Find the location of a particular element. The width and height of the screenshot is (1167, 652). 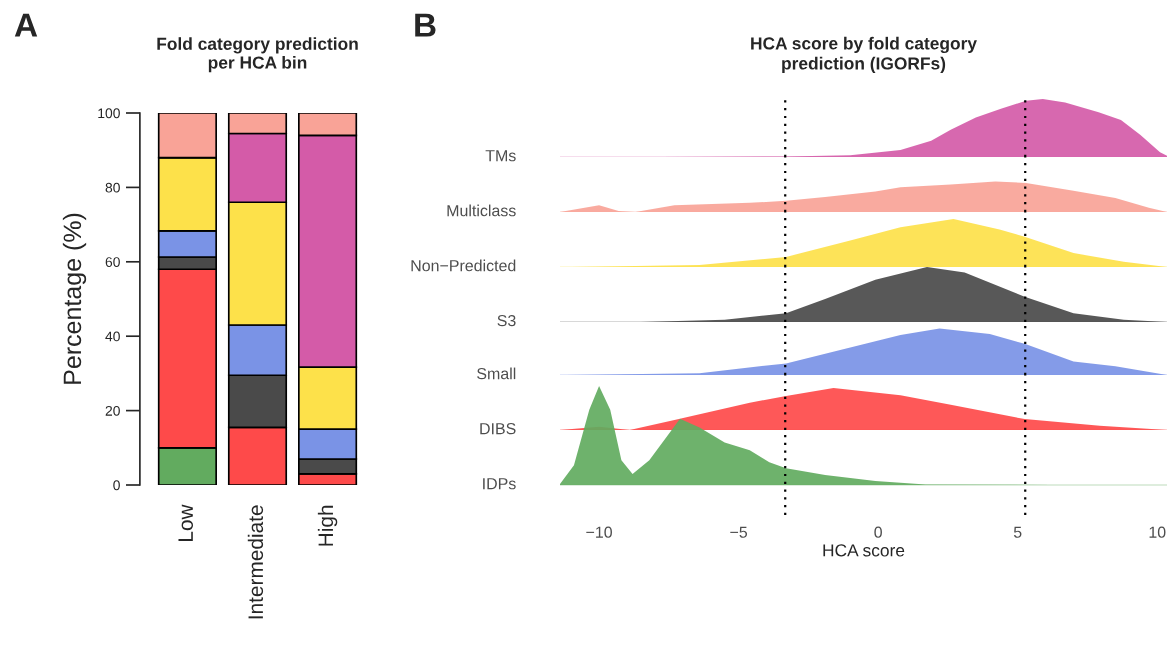

text: B is located at coordinates (425, 25).